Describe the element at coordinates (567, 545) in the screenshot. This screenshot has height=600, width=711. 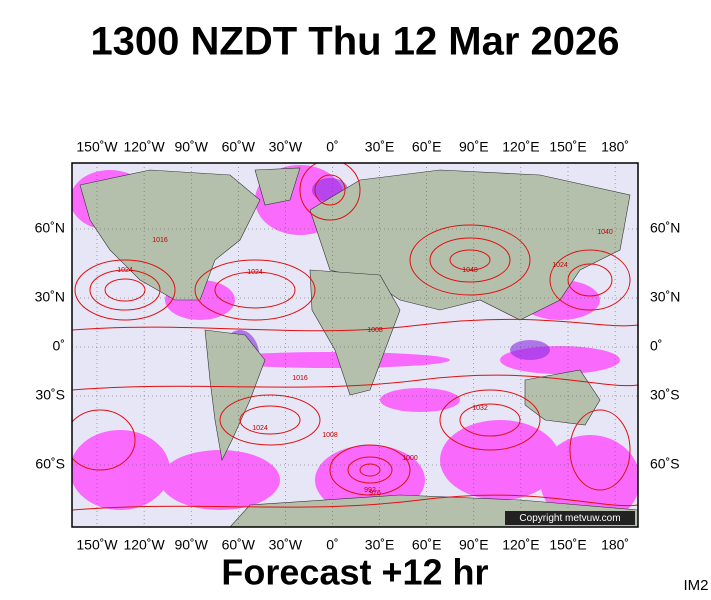
I see `lon-label-bottom: 150˚E` at that location.